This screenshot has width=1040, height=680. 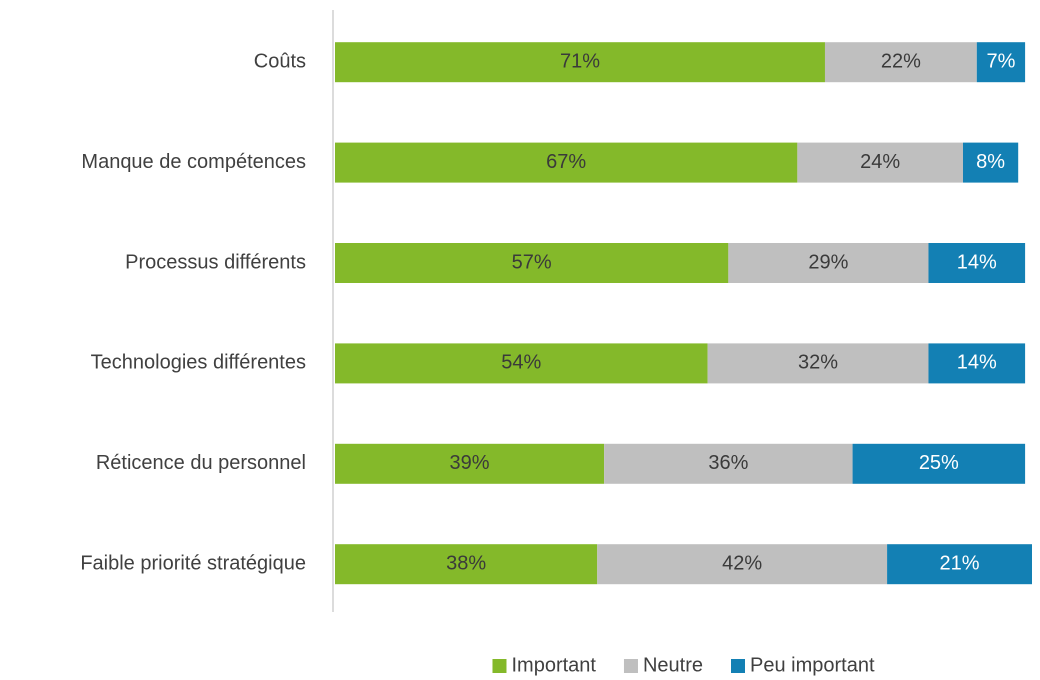 What do you see at coordinates (215, 262) in the screenshot?
I see `category-label: Processus différents` at bounding box center [215, 262].